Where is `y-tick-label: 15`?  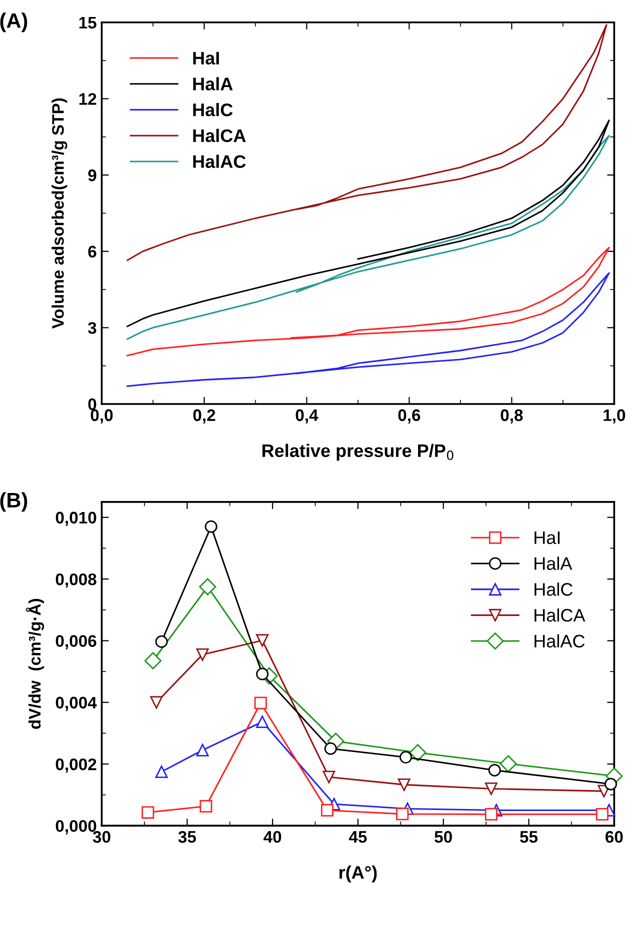 y-tick-label: 15 is located at coordinates (87, 22).